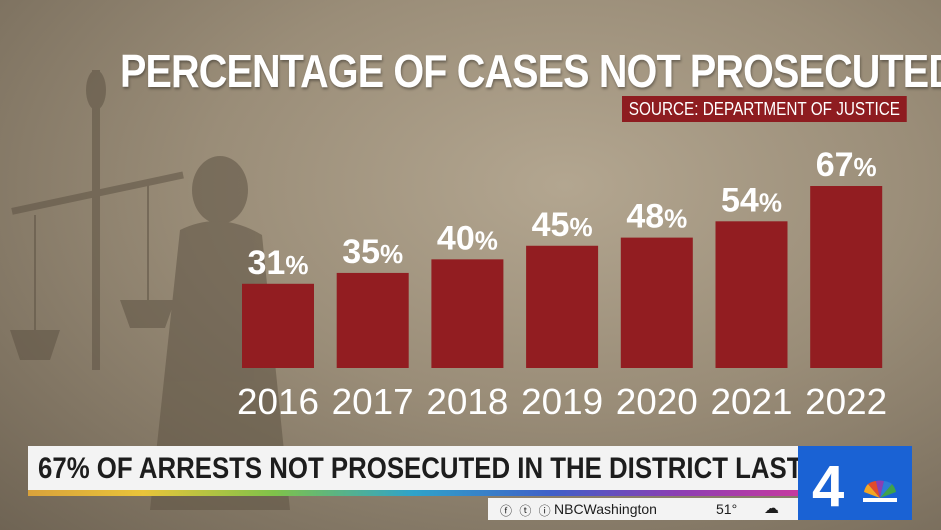  Describe the element at coordinates (372, 252) in the screenshot. I see `value-label-2017: 35%` at that location.